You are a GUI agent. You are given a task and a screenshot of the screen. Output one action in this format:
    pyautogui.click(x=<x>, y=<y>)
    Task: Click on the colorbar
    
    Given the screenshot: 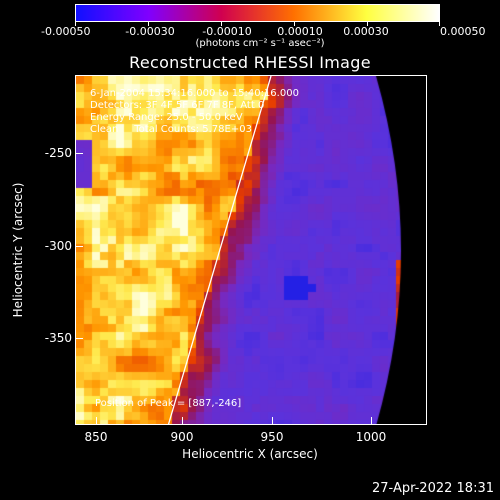 What is the action you would take?
    pyautogui.click(x=257, y=13)
    